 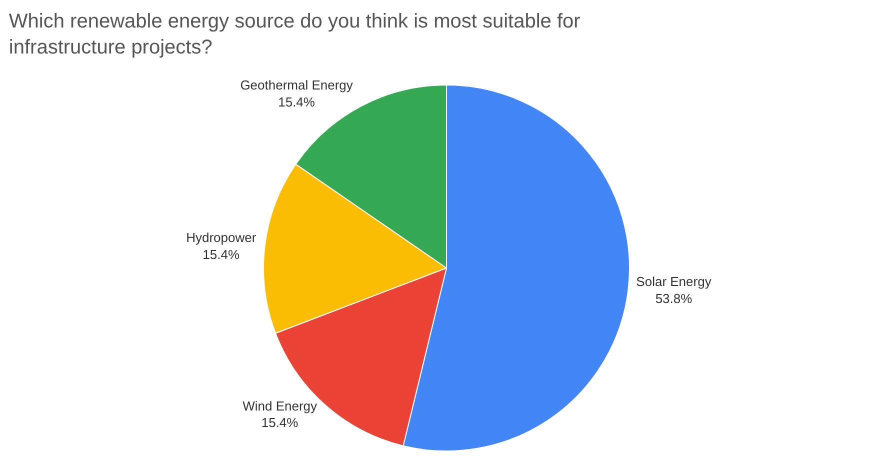 I want to click on data-label: 53.8%, so click(x=674, y=298).